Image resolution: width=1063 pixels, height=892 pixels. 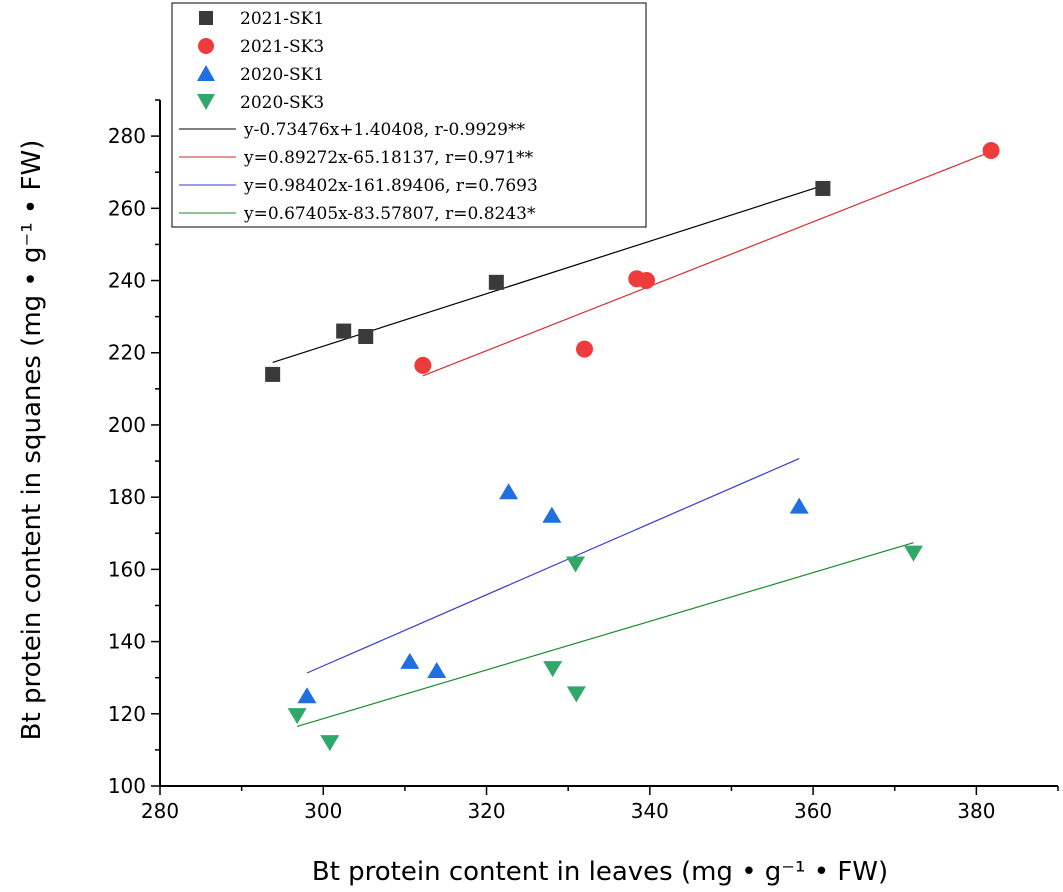 I want to click on legend-box, so click(x=409, y=115).